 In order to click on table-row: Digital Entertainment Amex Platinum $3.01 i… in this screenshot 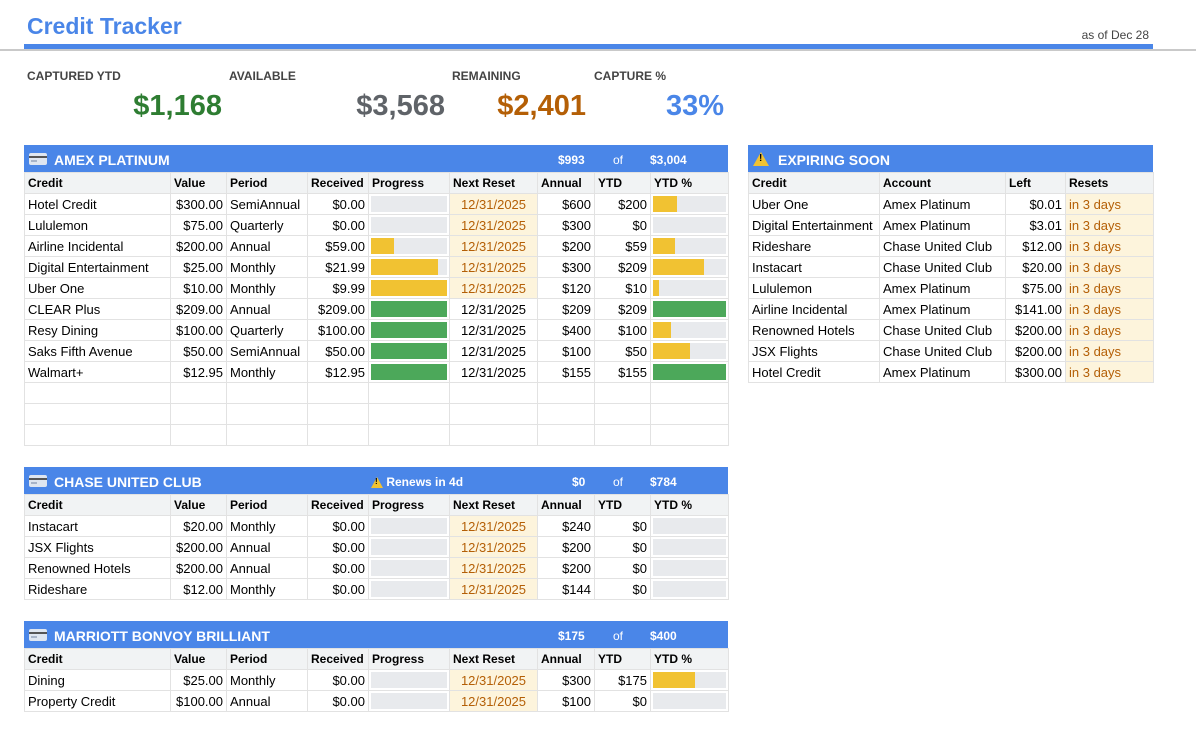, I will do `click(951, 225)`.